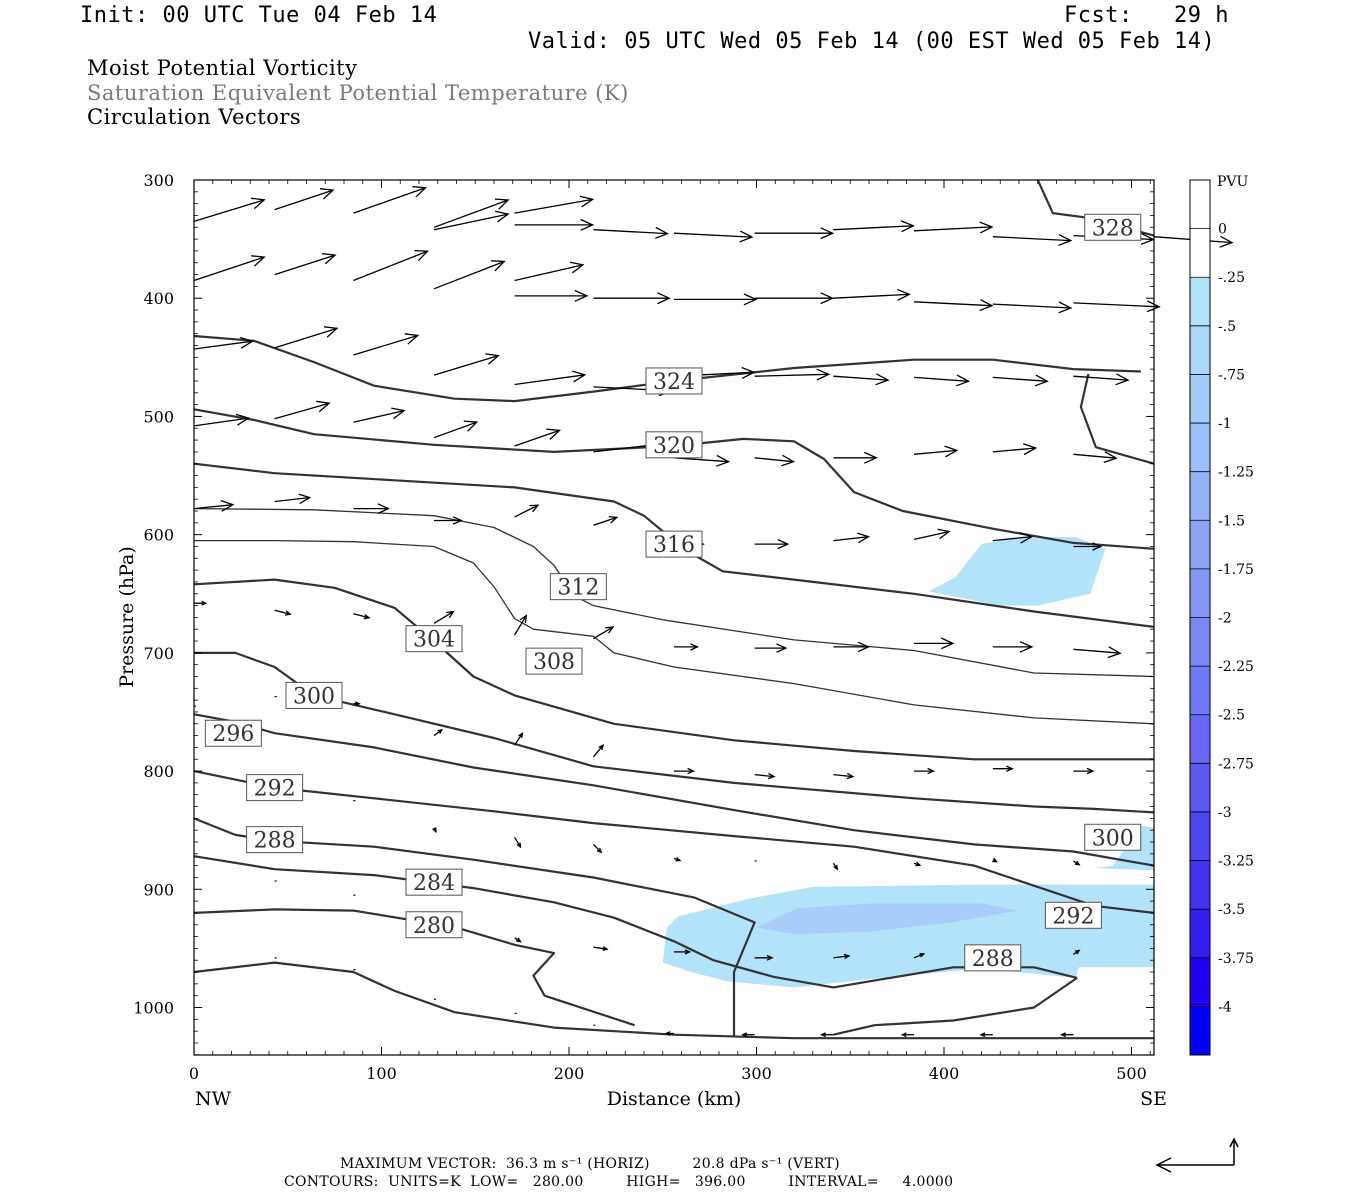  I want to click on reference-vector-icon, so click(1197, 1155).